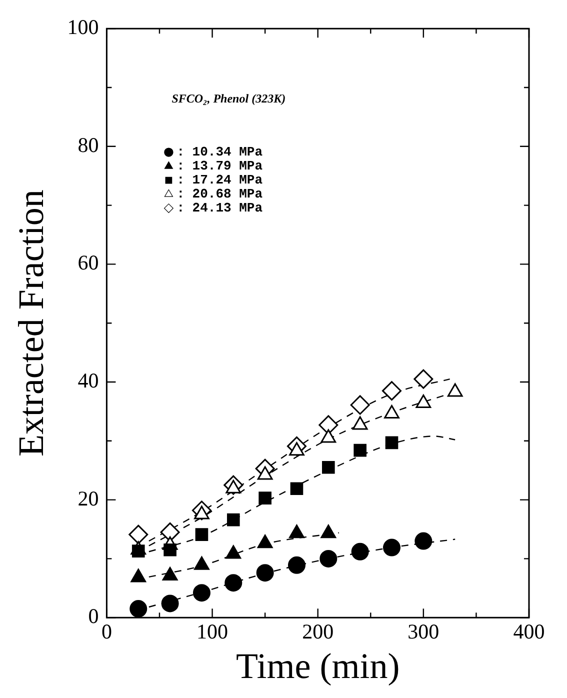 The width and height of the screenshot is (567, 698). What do you see at coordinates (88, 498) in the screenshot?
I see `y-tick-label: 20` at bounding box center [88, 498].